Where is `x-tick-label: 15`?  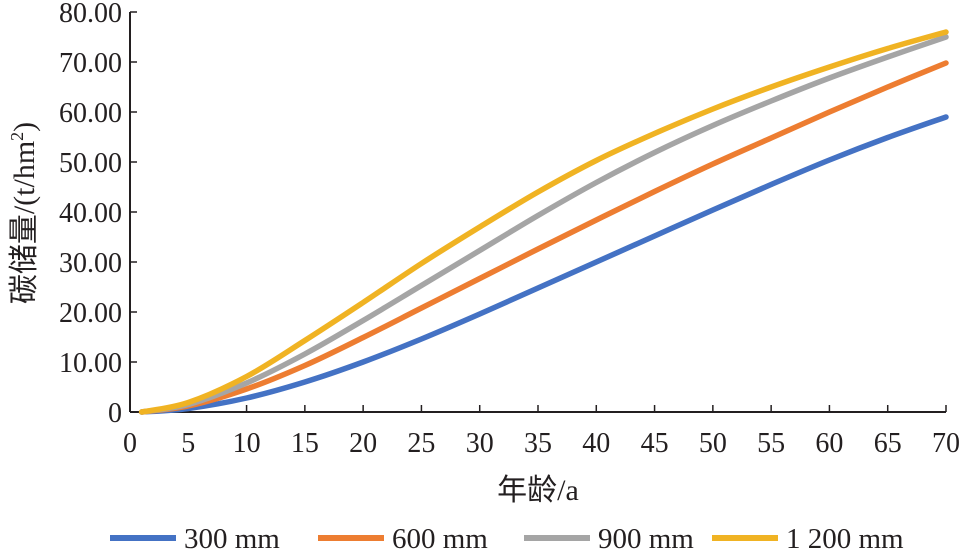 x-tick-label: 15 is located at coordinates (305, 443).